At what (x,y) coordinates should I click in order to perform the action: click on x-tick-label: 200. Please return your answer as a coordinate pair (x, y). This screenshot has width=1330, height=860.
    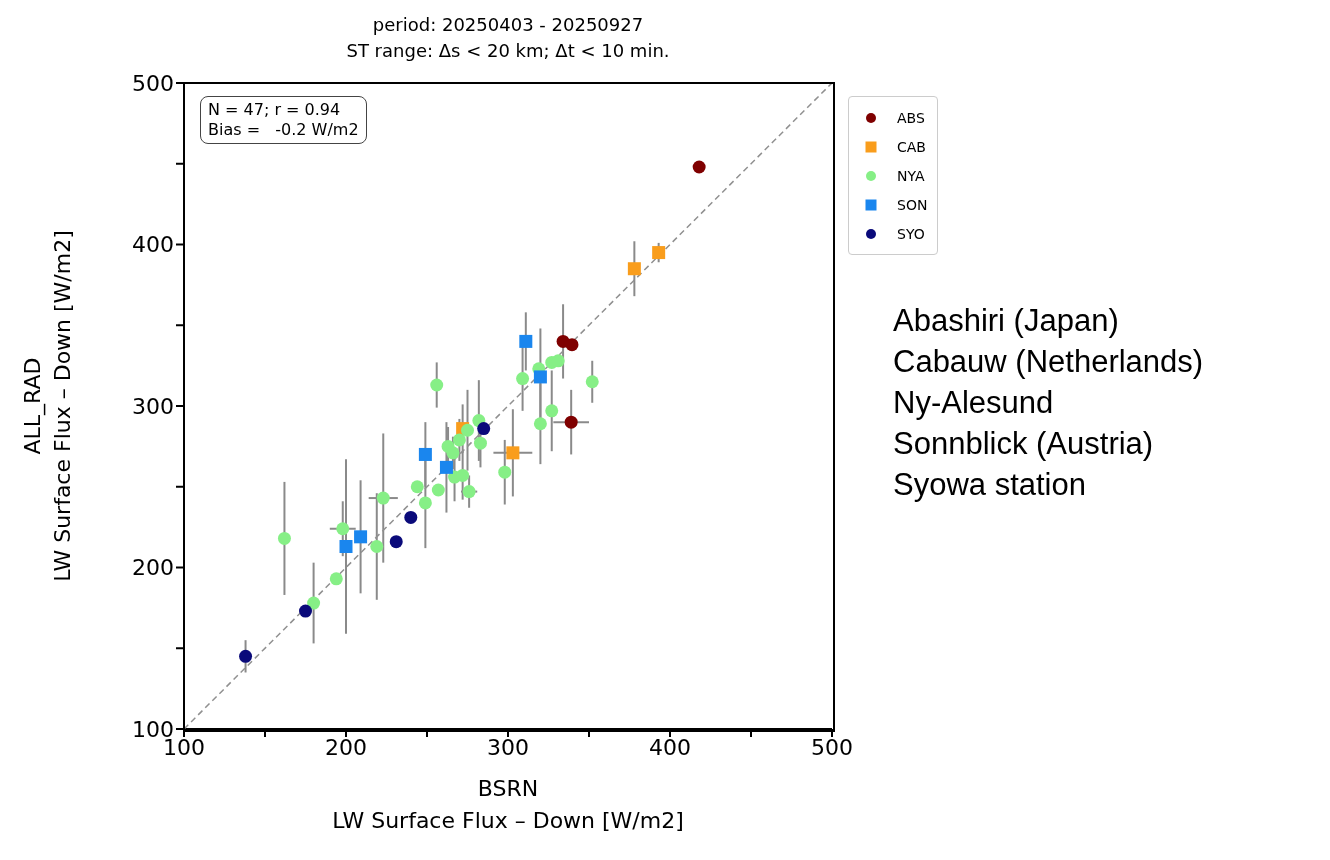
    Looking at the image, I should click on (346, 747).